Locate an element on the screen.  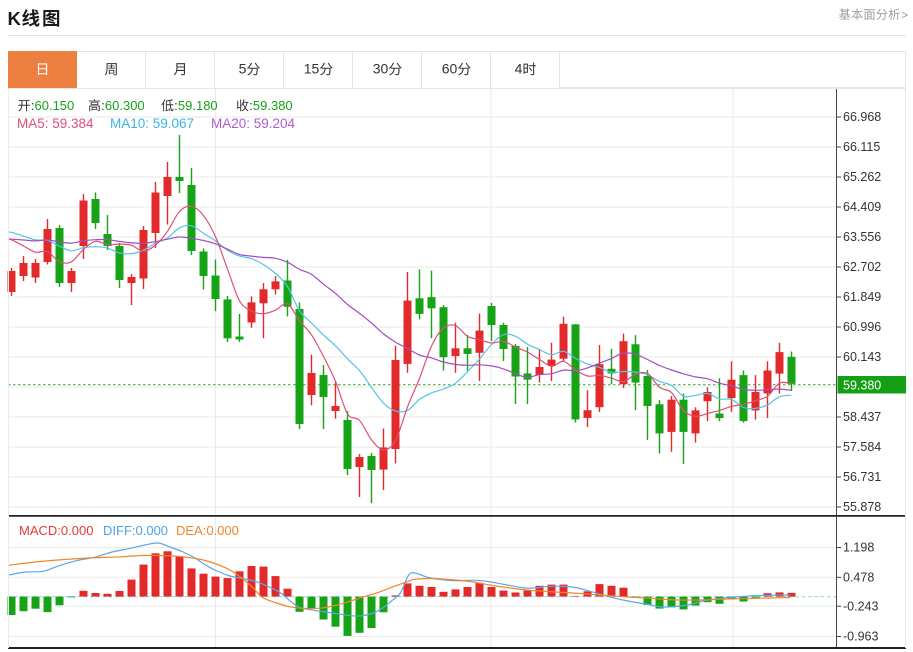
svg-text: K is located at coordinates (15, 18).